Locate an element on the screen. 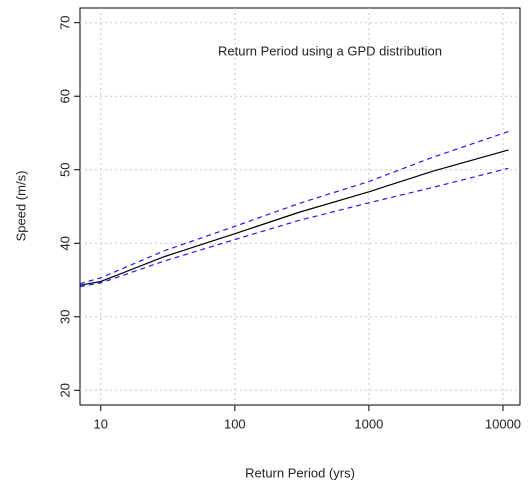 This screenshot has width=530, height=488. x-tick-label: 10 is located at coordinates (101, 423).